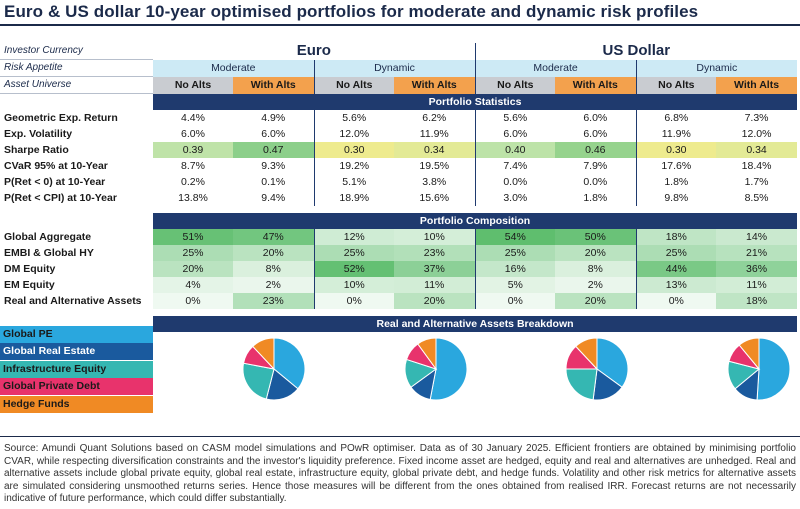 The image size is (800, 509). I want to click on value-cell: 0.34, so click(435, 150).